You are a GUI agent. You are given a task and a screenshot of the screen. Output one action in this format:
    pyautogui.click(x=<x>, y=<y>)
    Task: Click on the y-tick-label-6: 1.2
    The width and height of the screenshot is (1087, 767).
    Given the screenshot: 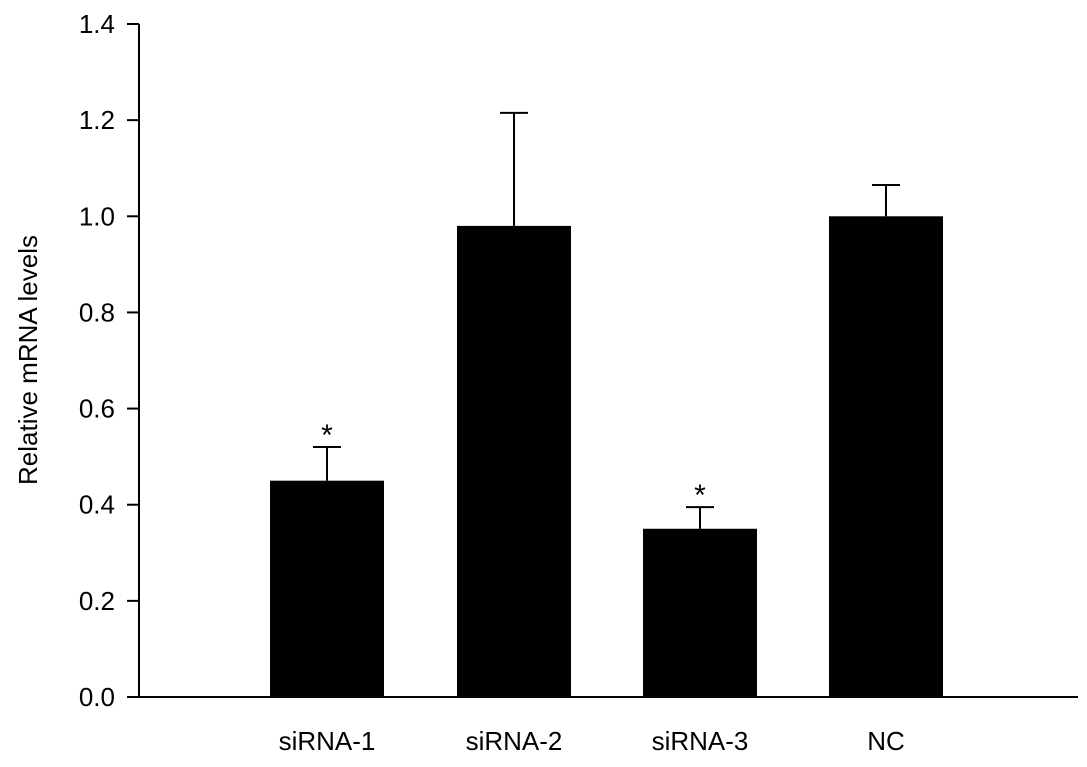 What is the action you would take?
    pyautogui.click(x=97, y=120)
    